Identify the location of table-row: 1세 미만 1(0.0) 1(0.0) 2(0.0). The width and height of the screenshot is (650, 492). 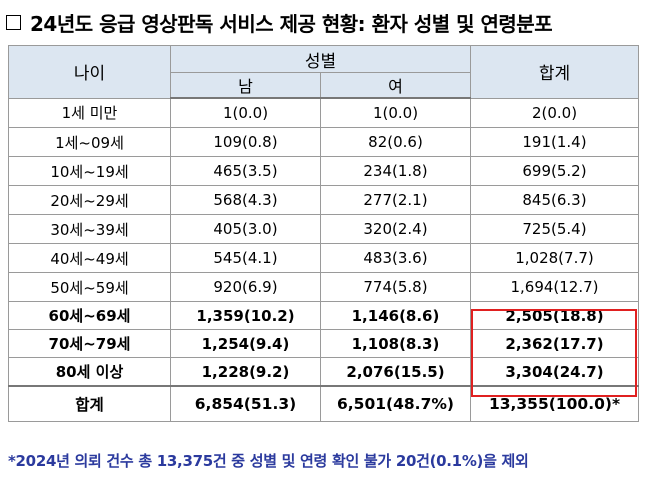
(323, 112).